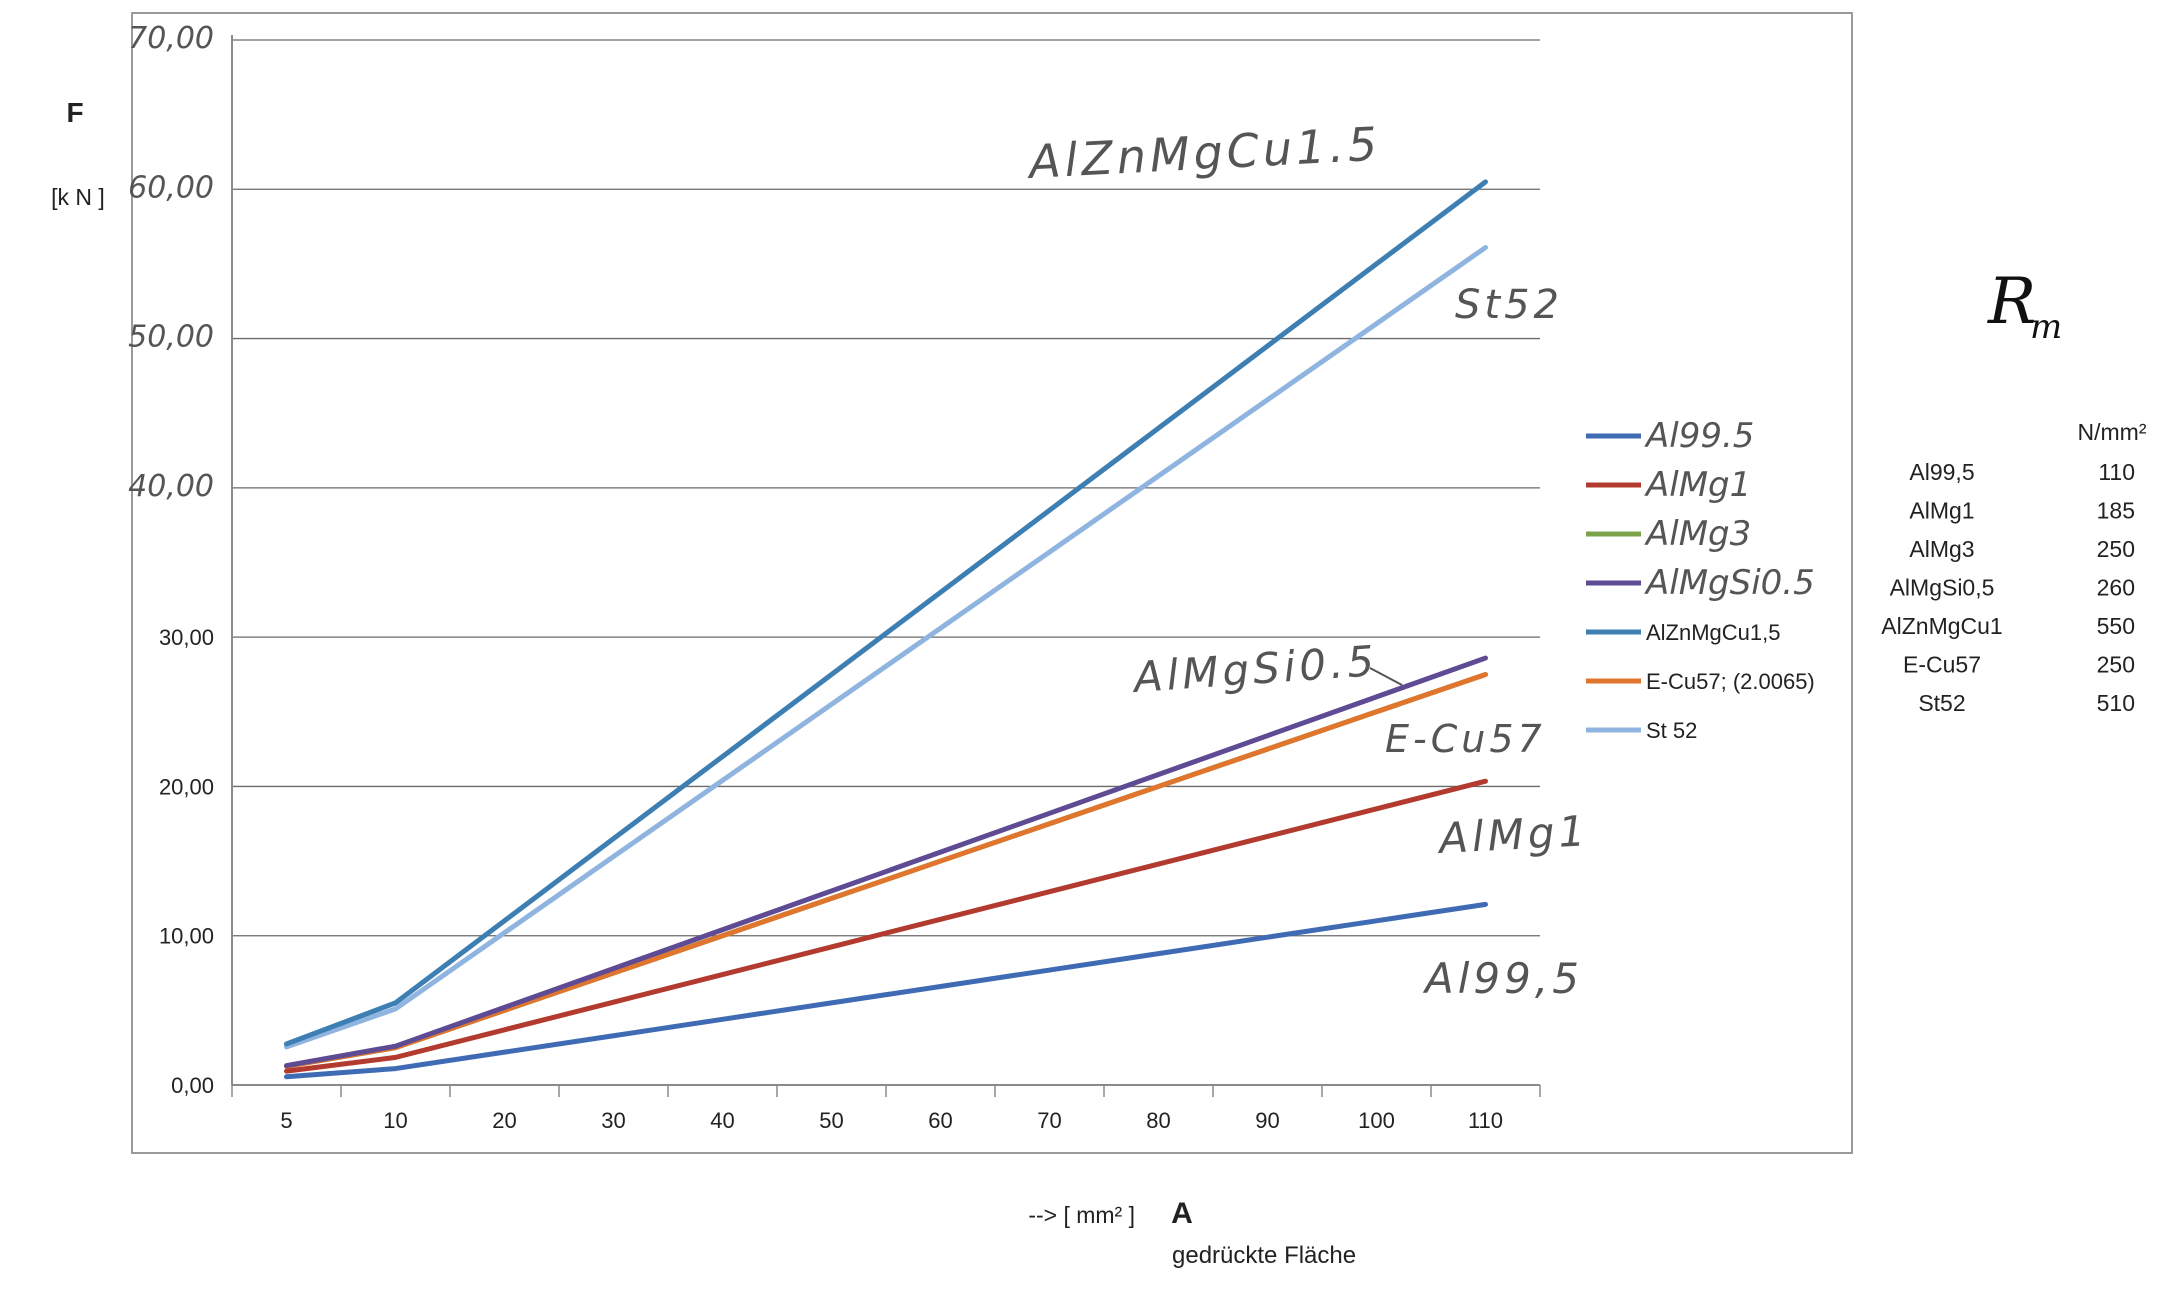 The image size is (2170, 1289). What do you see at coordinates (1267, 1120) in the screenshot?
I see `x-tick-label: 90` at bounding box center [1267, 1120].